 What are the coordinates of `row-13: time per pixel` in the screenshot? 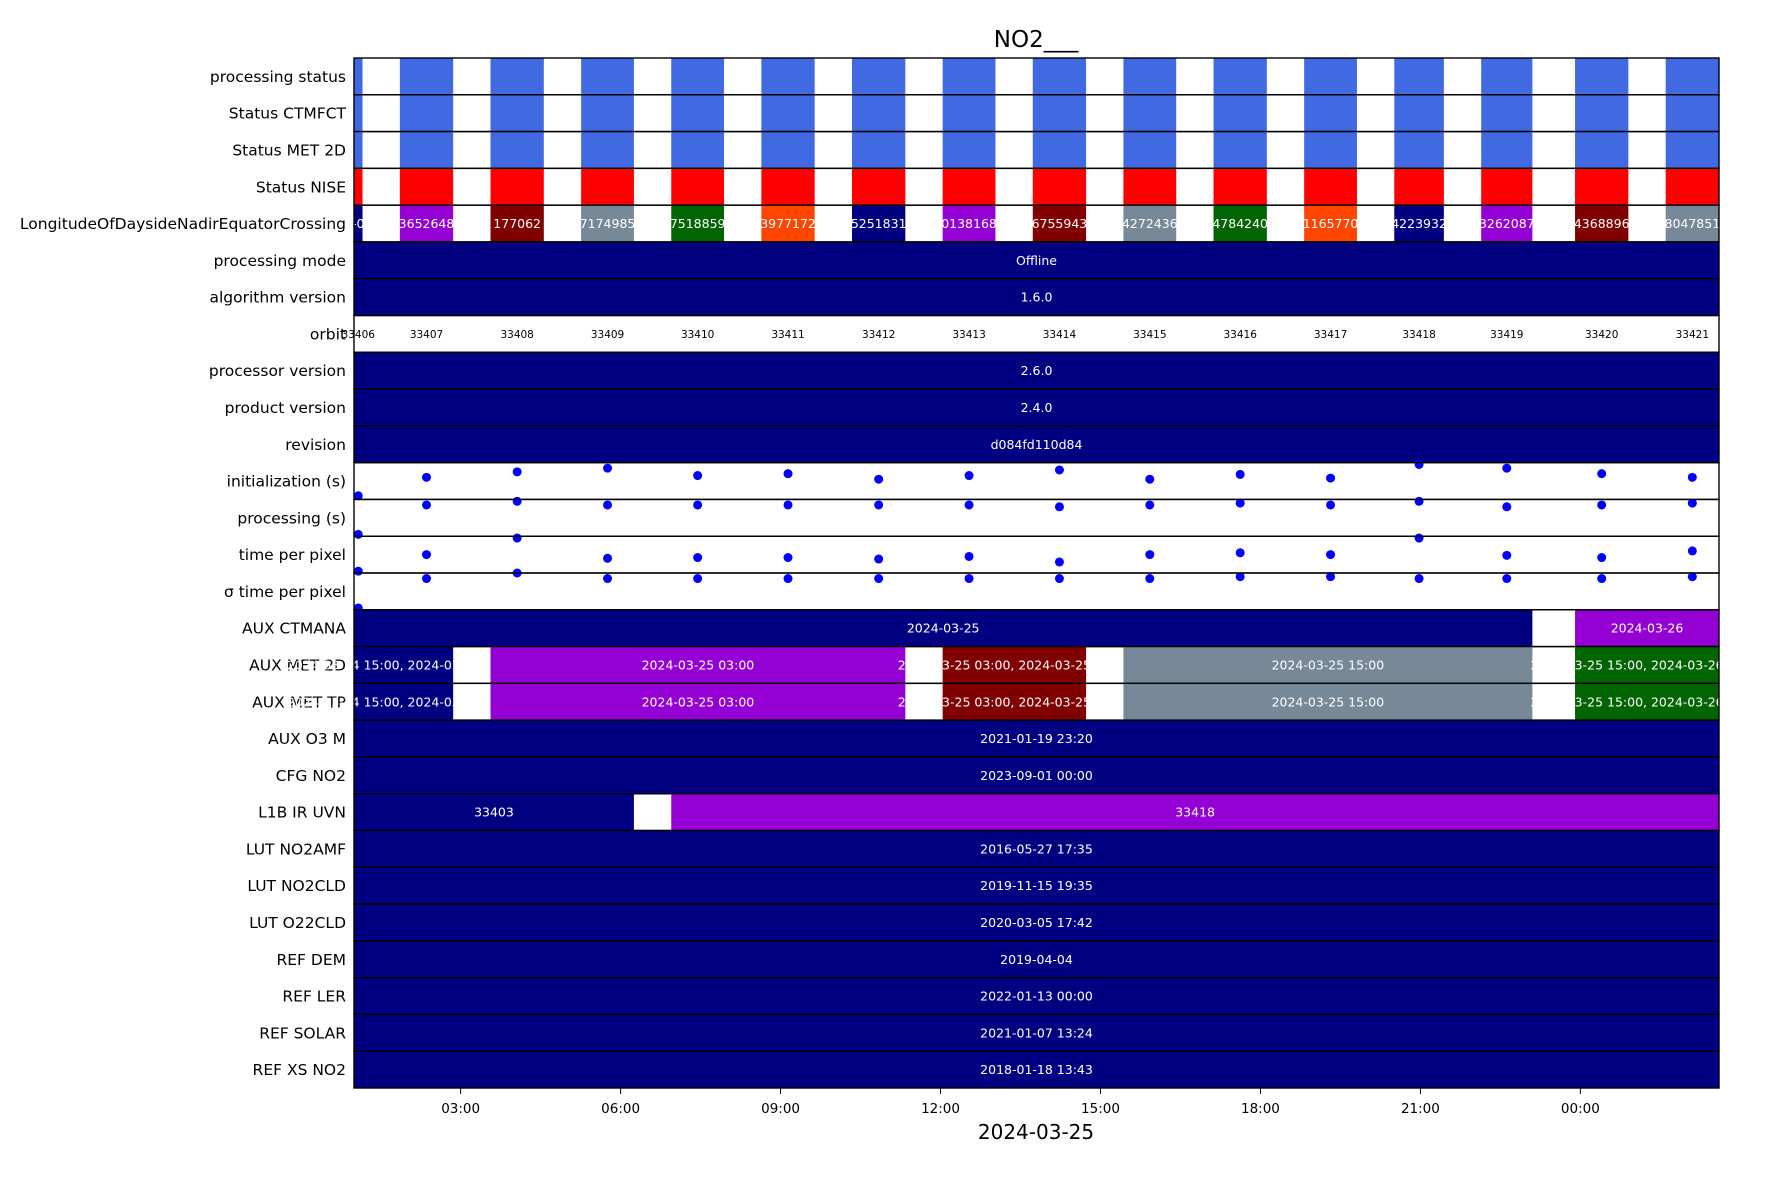 It's located at (979, 554).